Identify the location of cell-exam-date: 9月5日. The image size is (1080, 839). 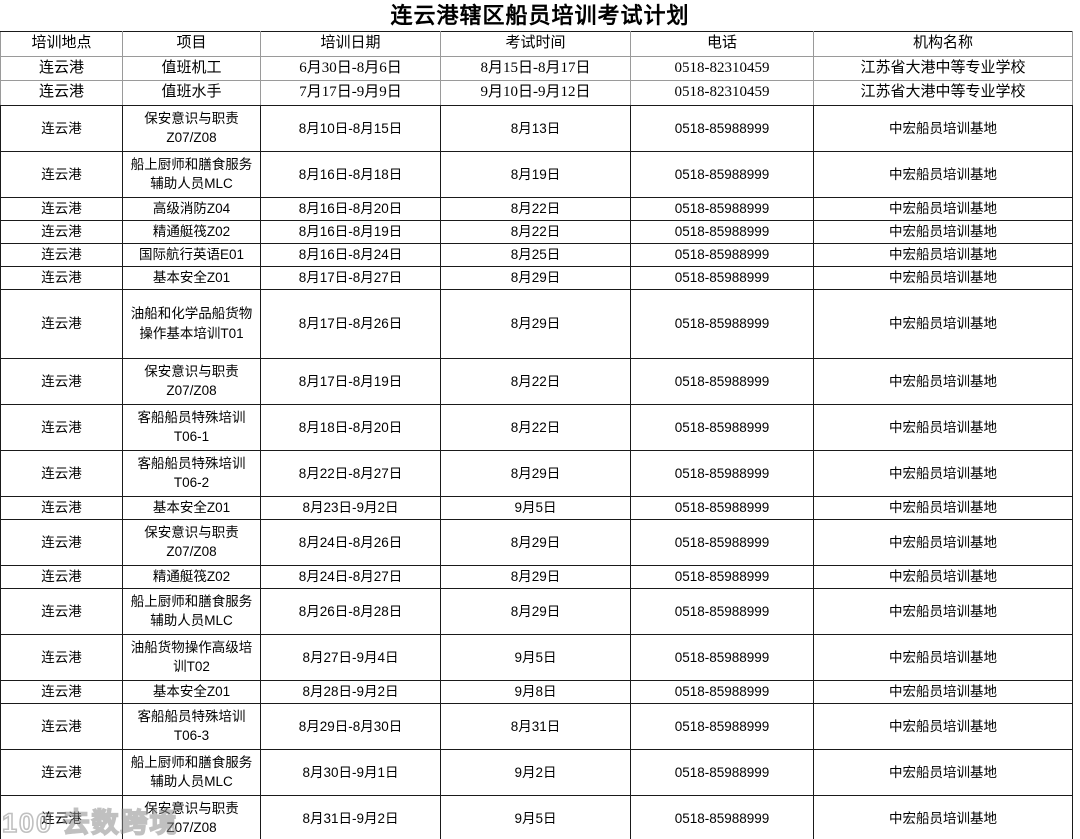
(535, 657).